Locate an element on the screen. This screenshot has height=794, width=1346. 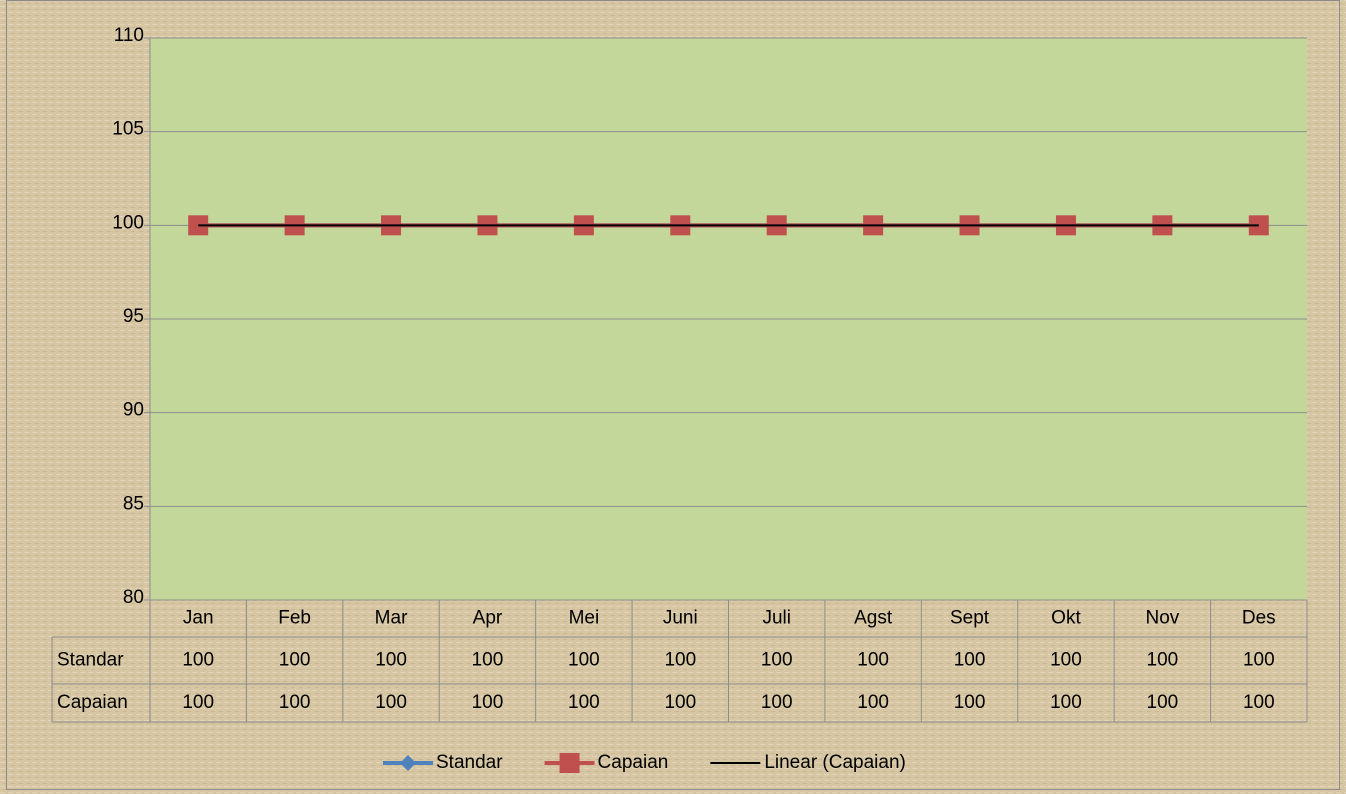
y-tick-label: 95 is located at coordinates (133, 316).